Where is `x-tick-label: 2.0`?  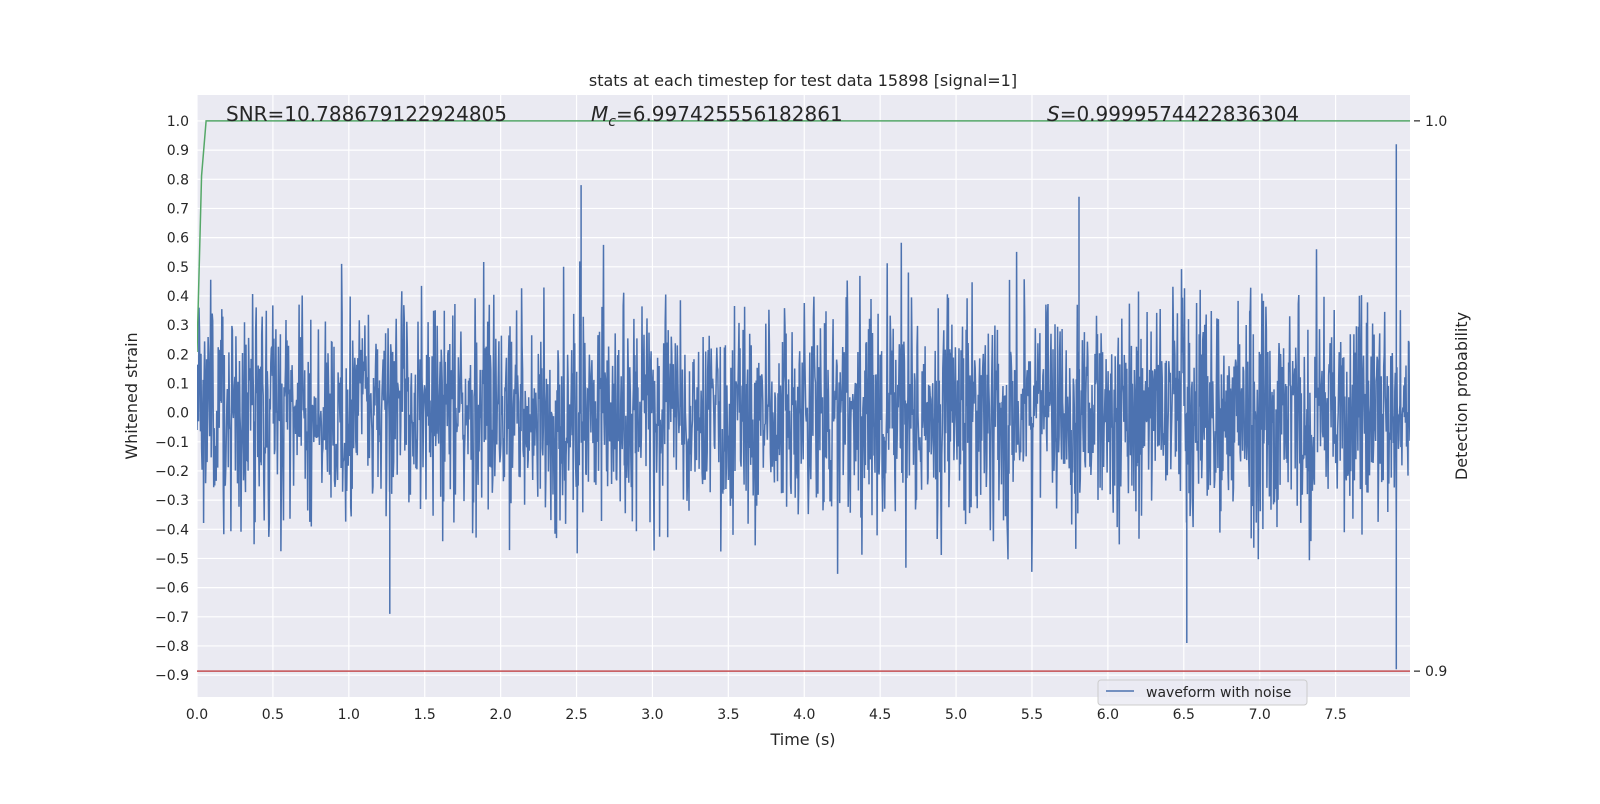
x-tick-label: 2.0 is located at coordinates (500, 715).